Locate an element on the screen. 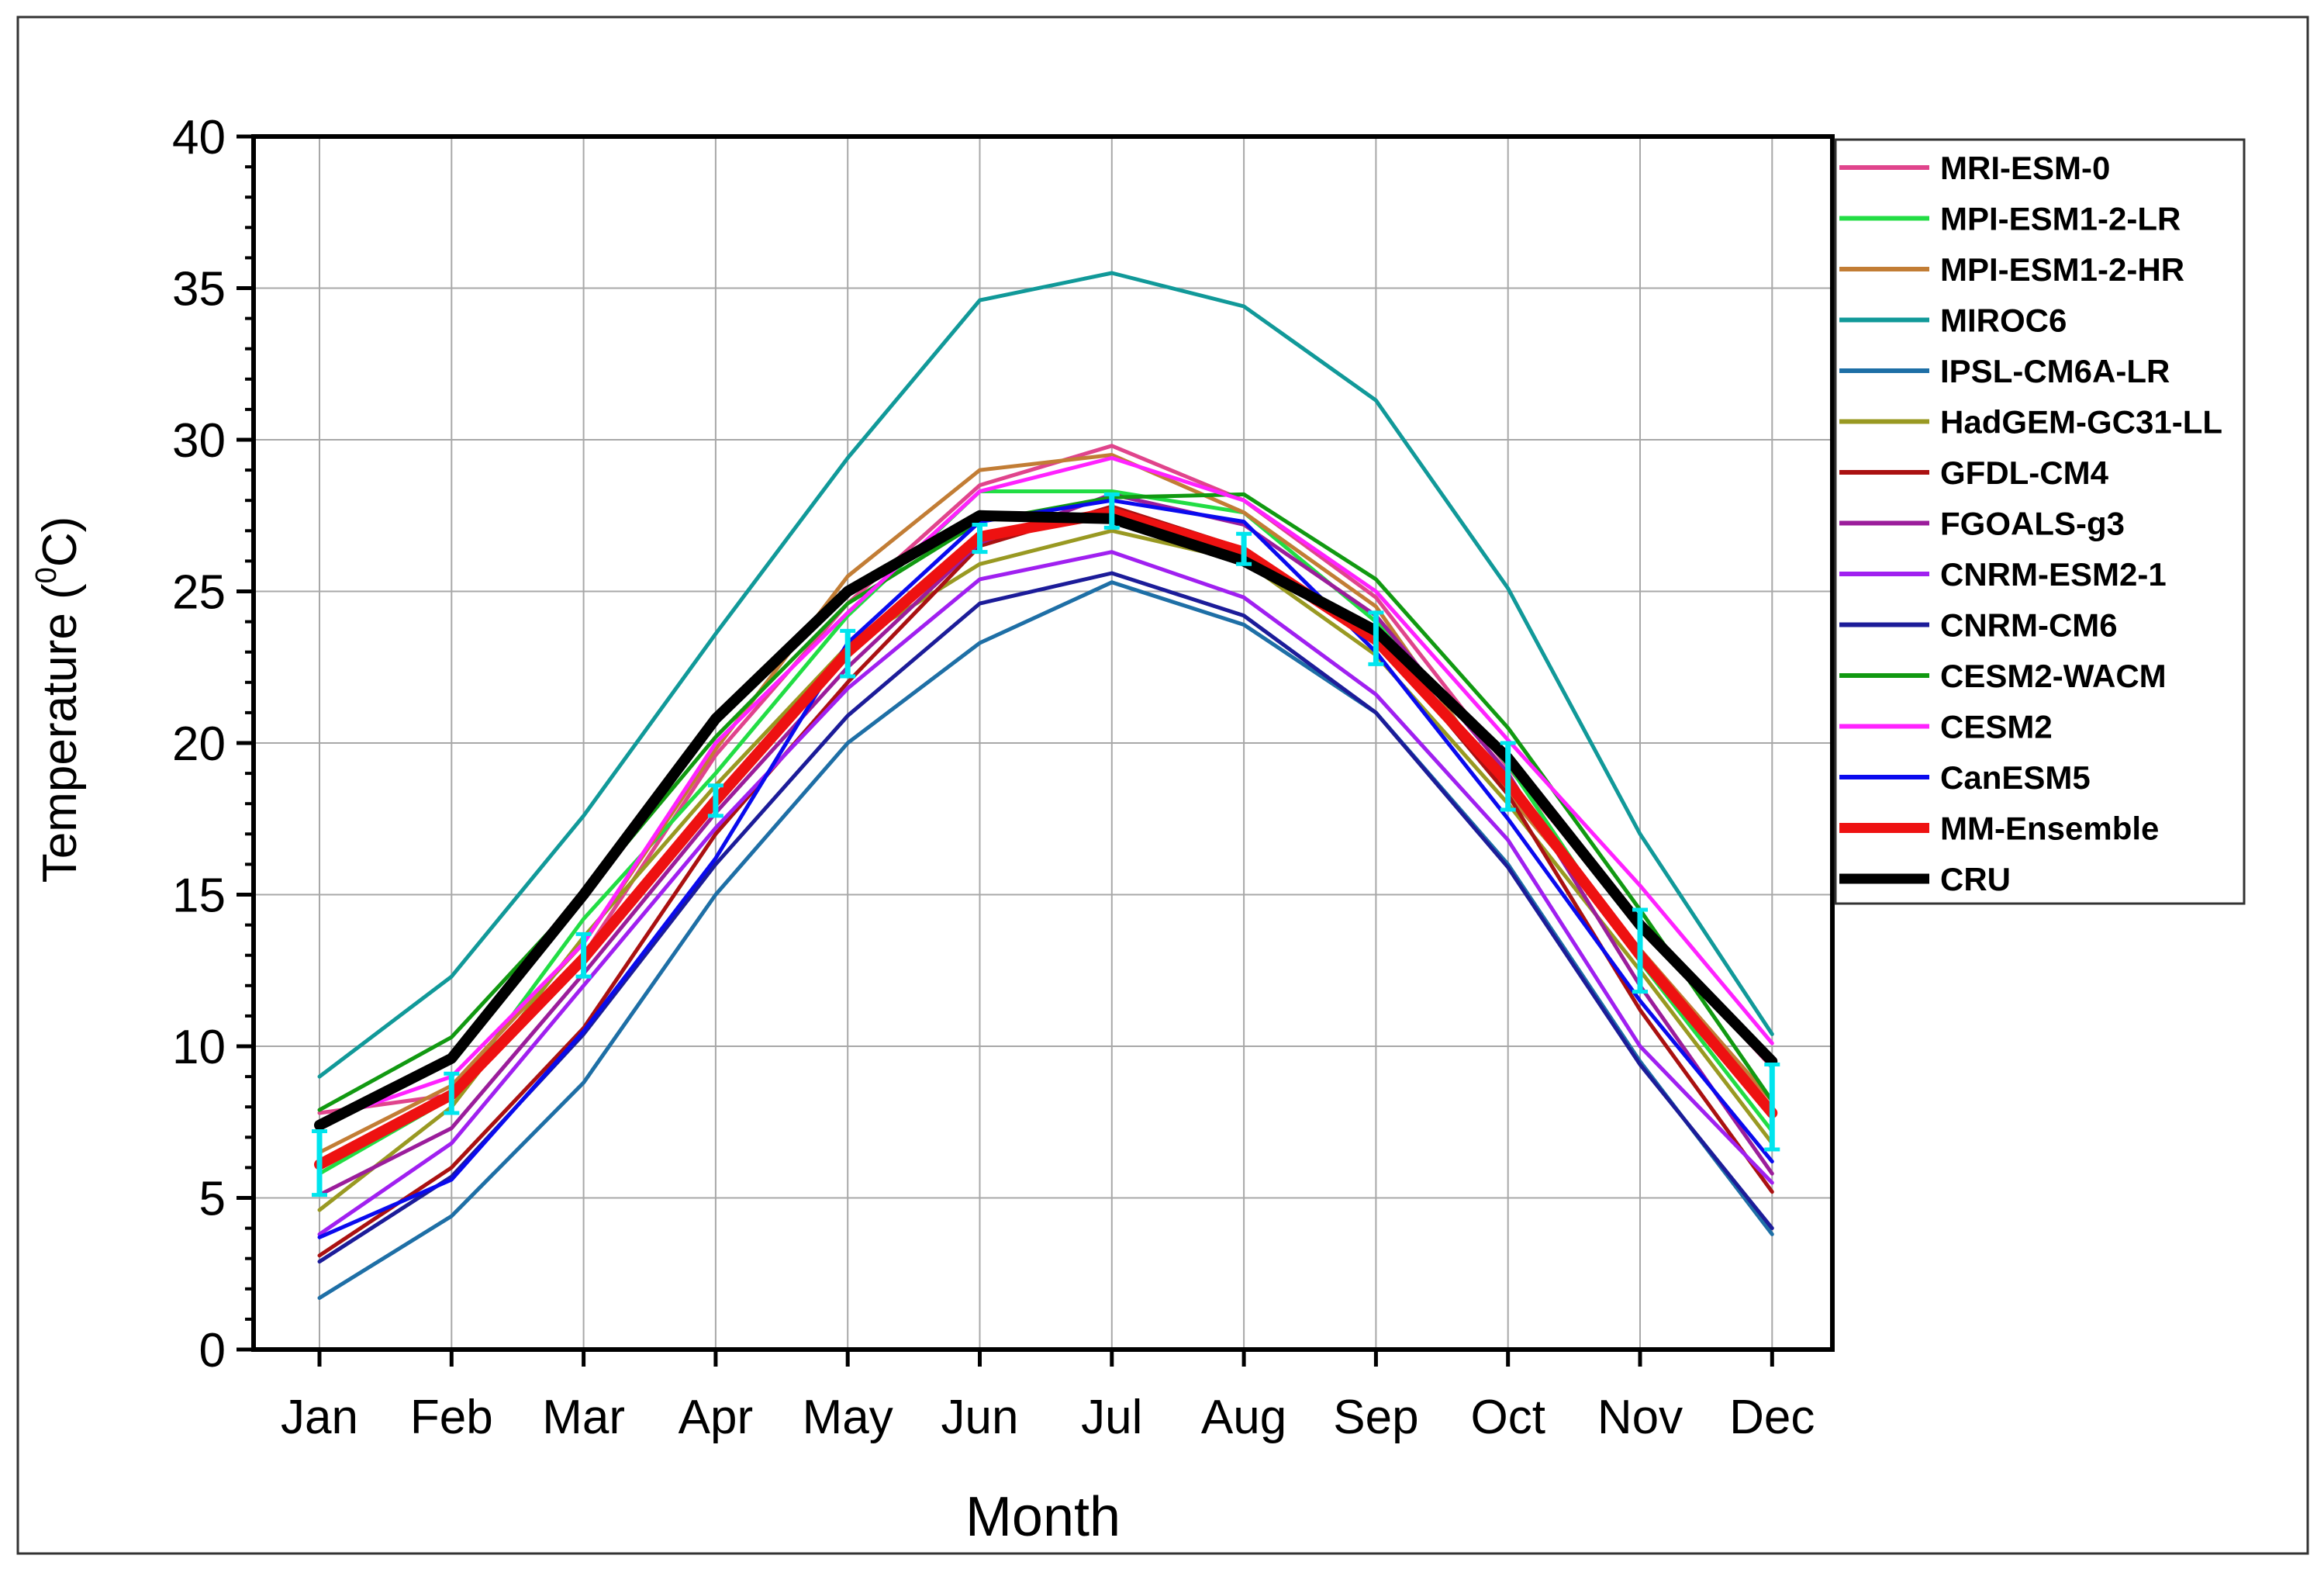  x-axis-label: Month is located at coordinates (1043, 1517).